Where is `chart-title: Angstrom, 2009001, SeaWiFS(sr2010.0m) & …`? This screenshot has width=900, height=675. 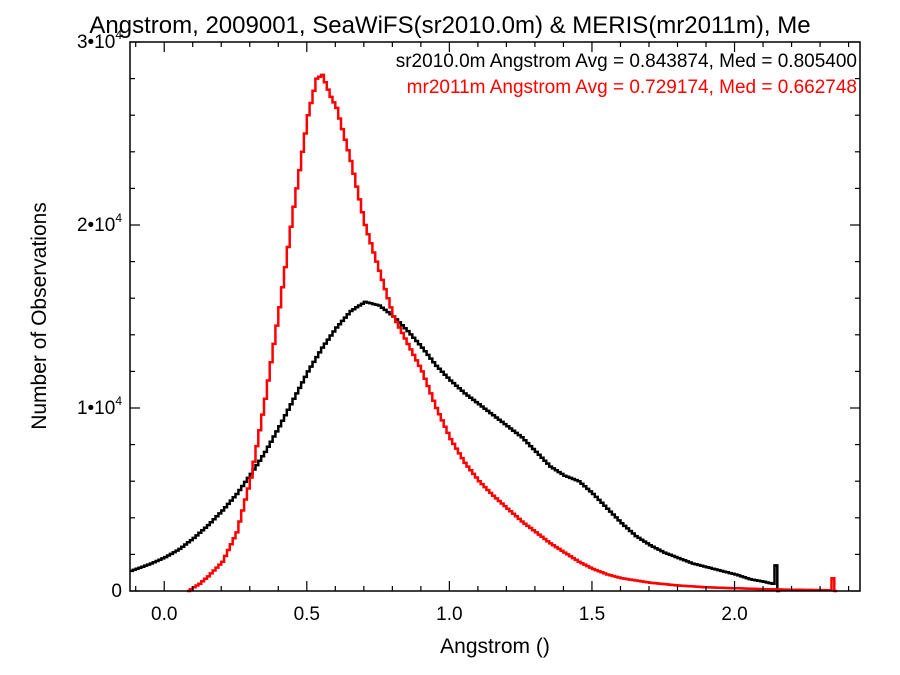
chart-title: Angstrom, 2009001, SeaWiFS(sr2010.0m) & … is located at coordinates (449, 25).